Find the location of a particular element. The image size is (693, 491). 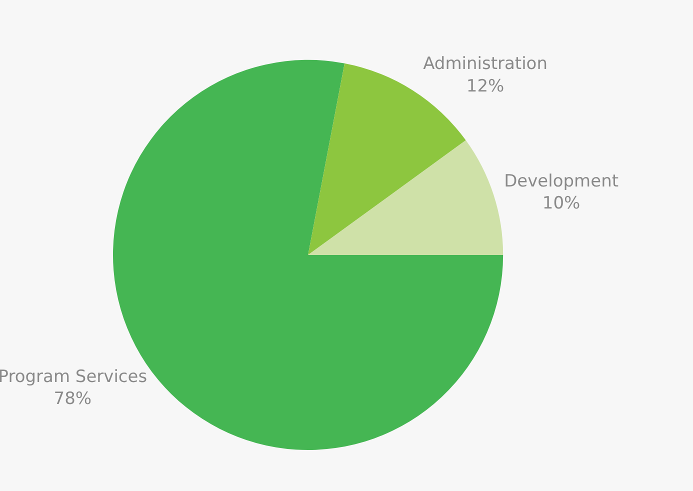

data-label: 78% is located at coordinates (73, 398).